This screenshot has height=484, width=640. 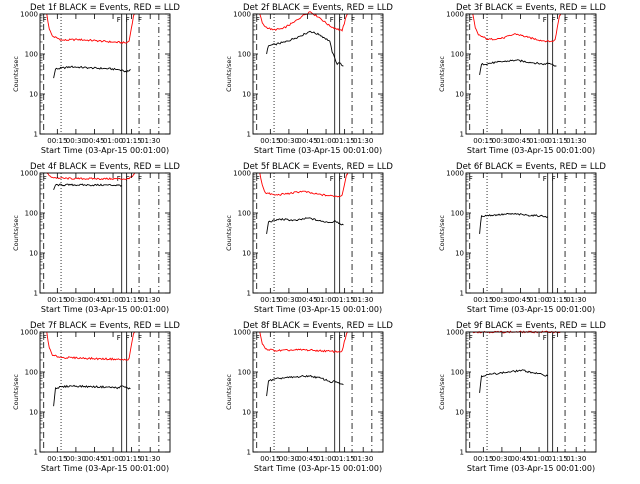 I want to click on panel-title: Det 9f BLACK = Events, RED = LLD, so click(x=531, y=326).